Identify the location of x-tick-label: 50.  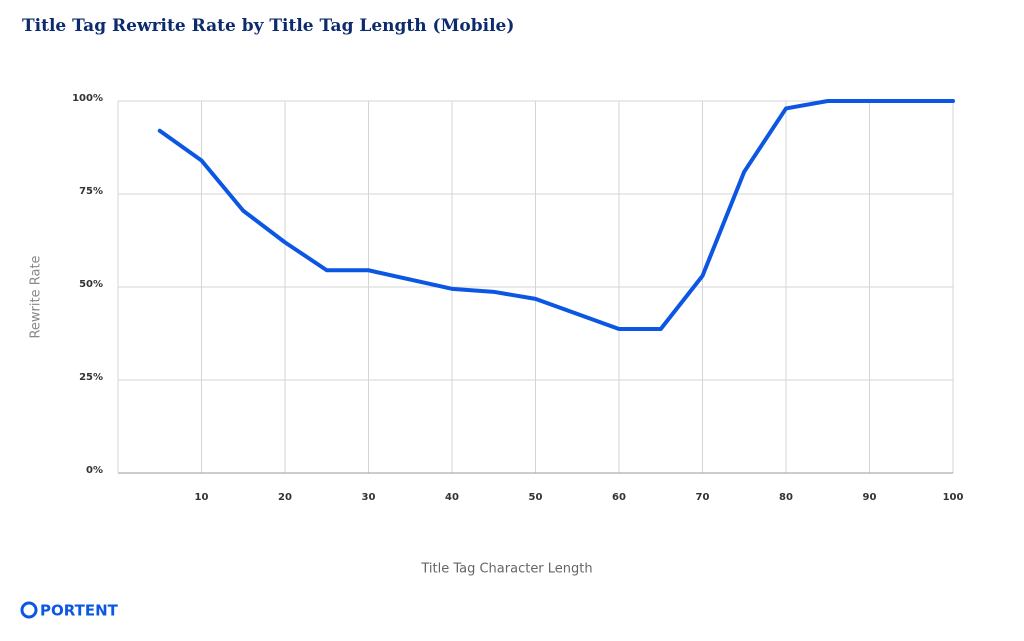
(536, 497).